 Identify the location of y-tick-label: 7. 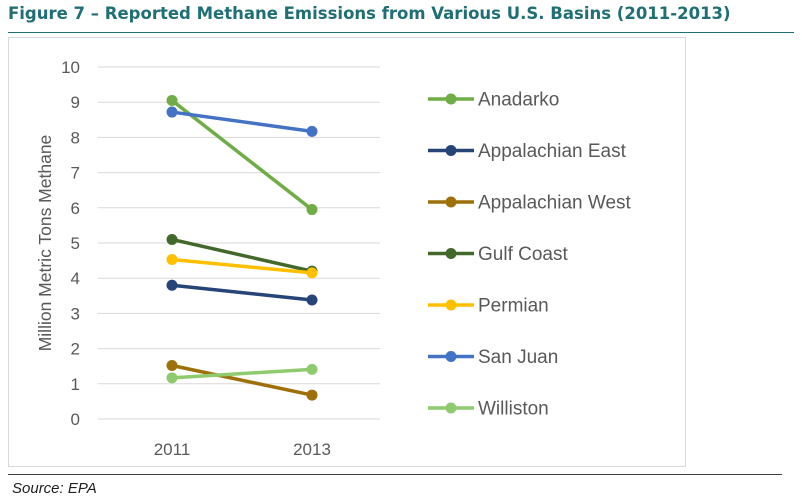
(75, 173).